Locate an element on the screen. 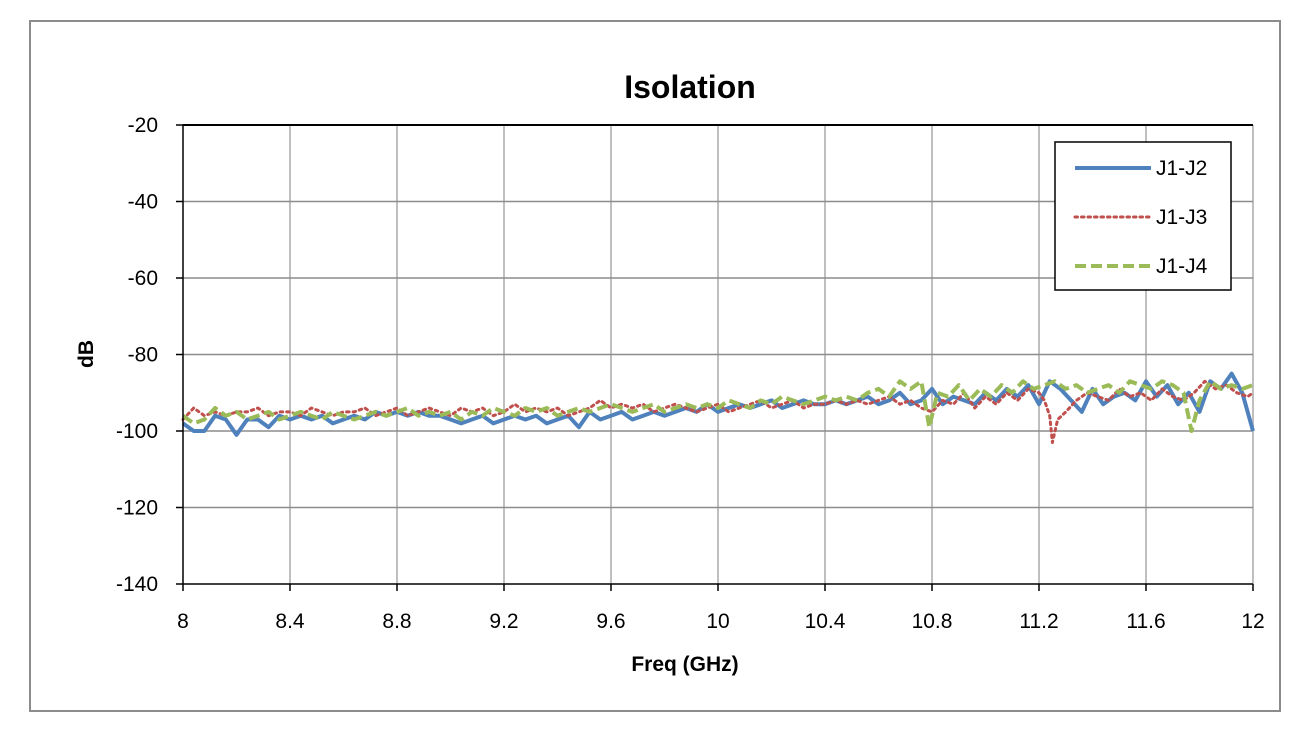  legend-label-j1-j3: J1-J3 is located at coordinates (1181, 217).